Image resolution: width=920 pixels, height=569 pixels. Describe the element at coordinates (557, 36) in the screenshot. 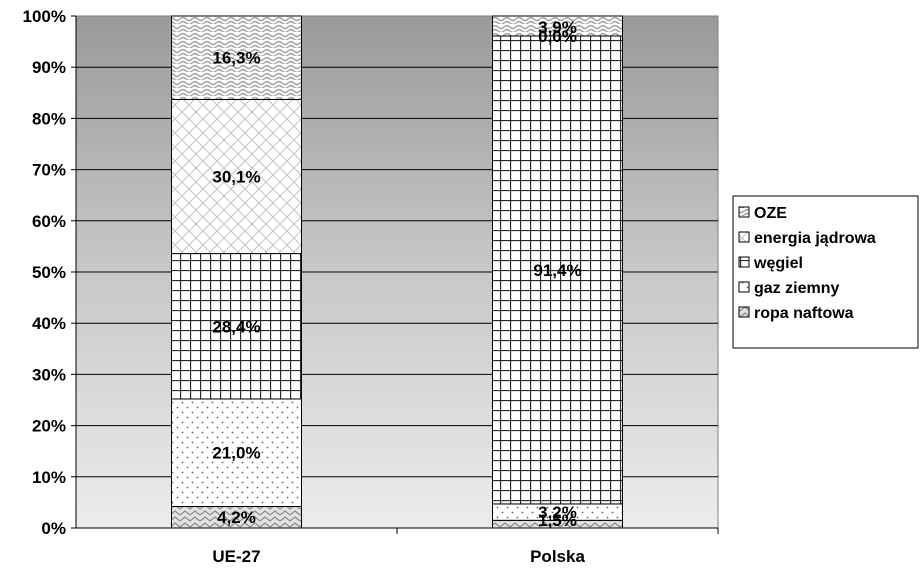

I see `data-label: 0,0%` at that location.